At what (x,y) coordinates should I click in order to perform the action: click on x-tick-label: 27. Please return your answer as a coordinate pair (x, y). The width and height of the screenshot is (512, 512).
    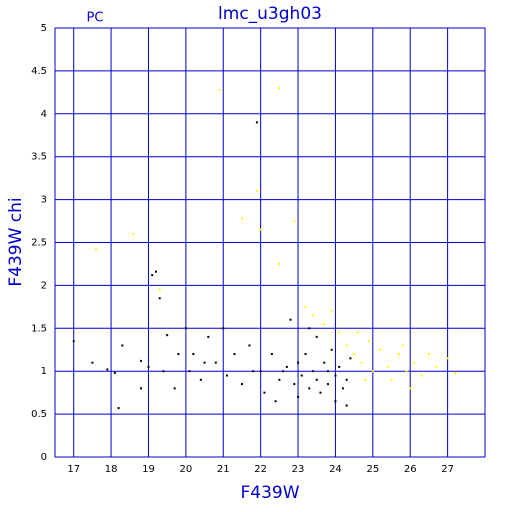
    Looking at the image, I should click on (447, 469).